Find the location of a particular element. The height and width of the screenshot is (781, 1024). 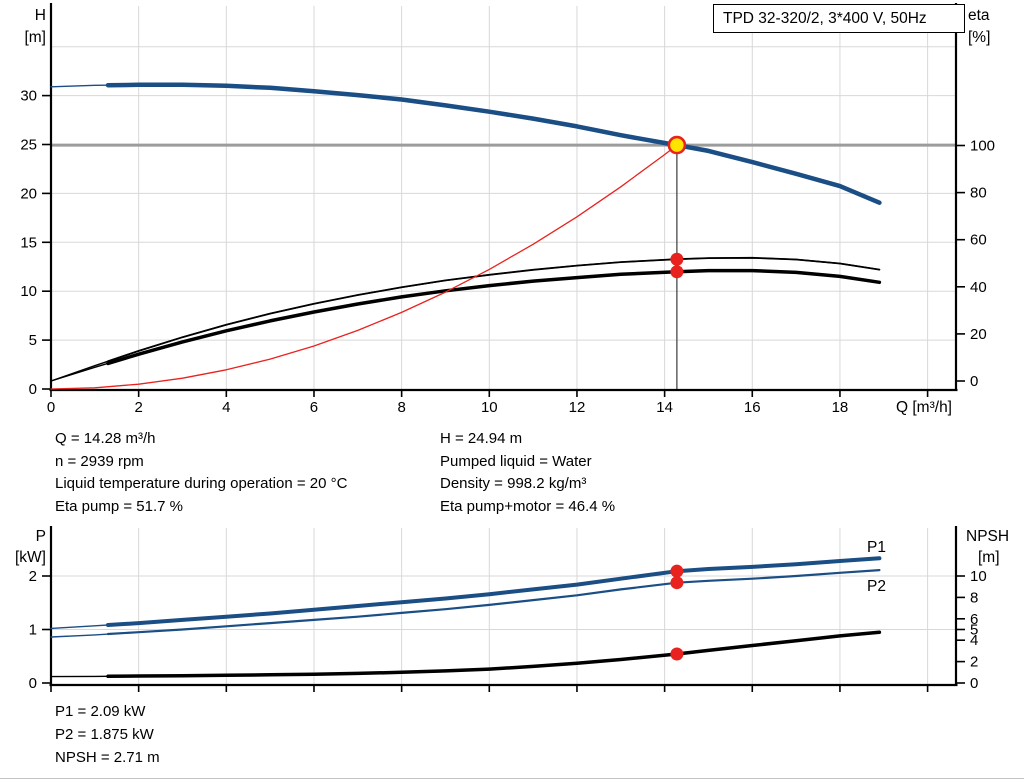

info-line-head: H = 24.94 m is located at coordinates (481, 438).